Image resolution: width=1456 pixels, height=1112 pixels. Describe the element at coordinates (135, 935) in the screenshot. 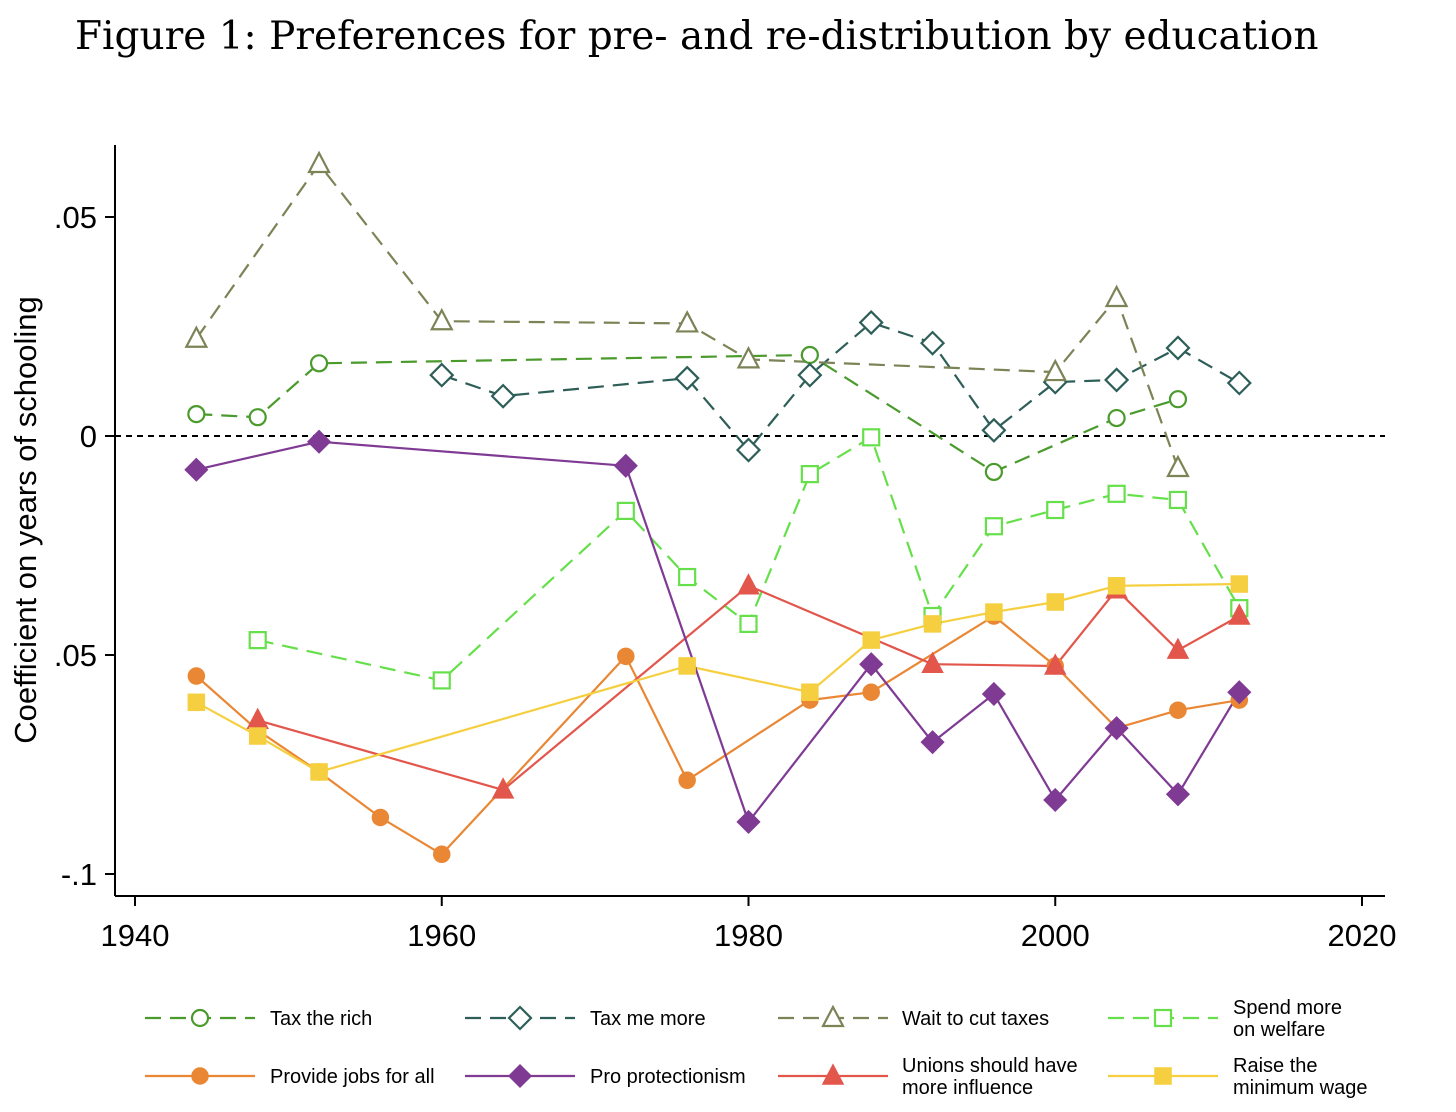

I see `x-tick-label: 1940` at that location.